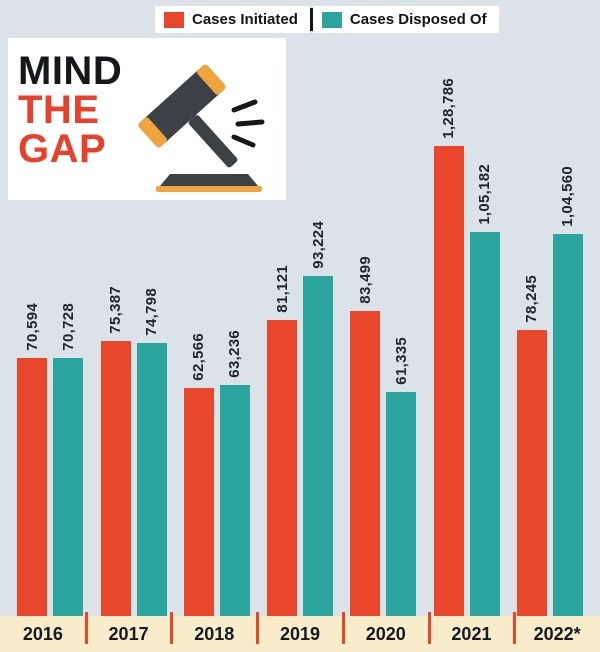  I want to click on bar-wrap: 61,335, so click(401, 476).